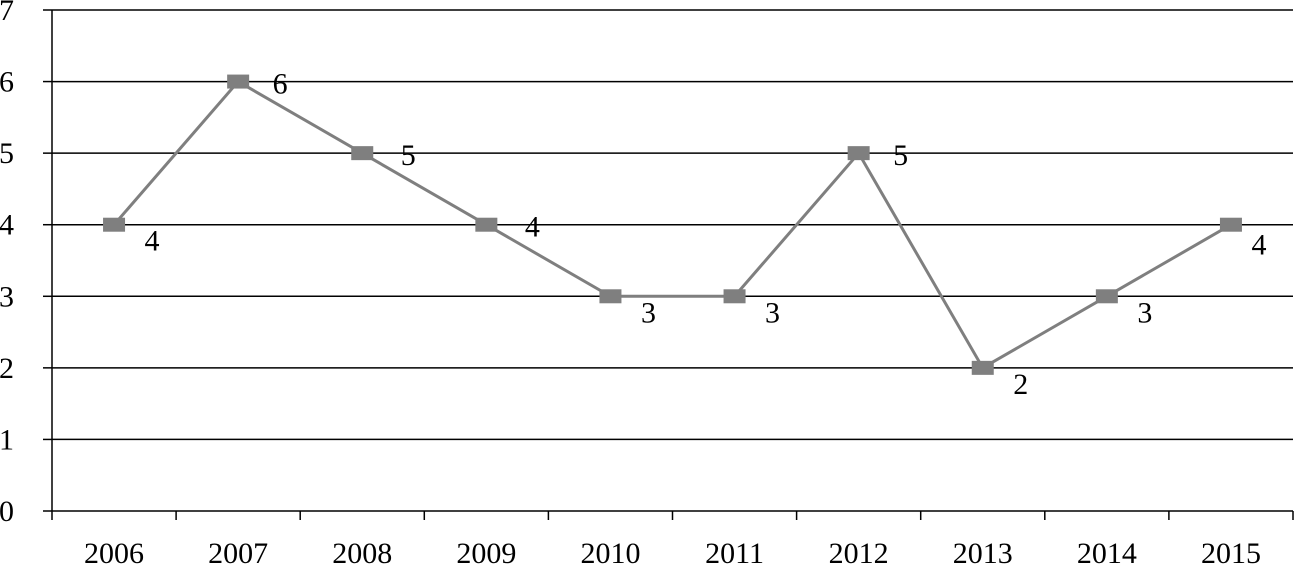  Describe the element at coordinates (859, 552) in the screenshot. I see `x-tick-label: 2012` at that location.